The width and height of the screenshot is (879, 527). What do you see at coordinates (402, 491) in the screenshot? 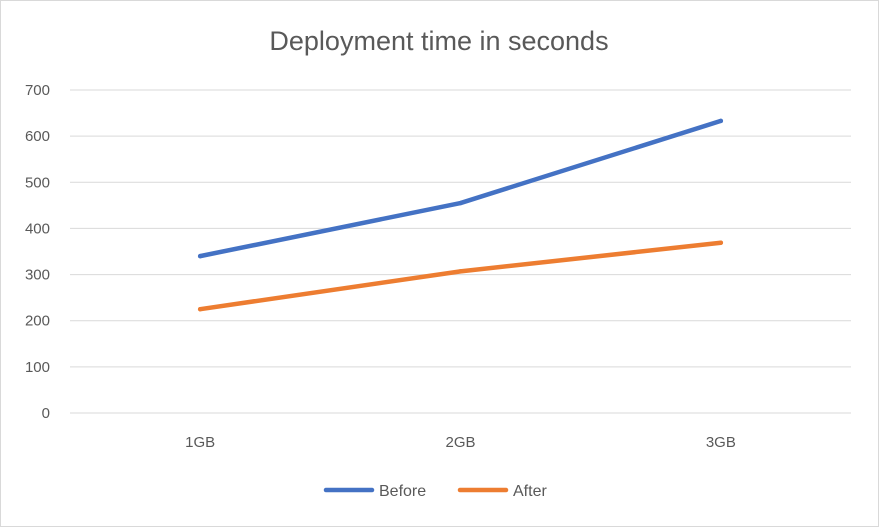
I see `legend-label-before: Before` at bounding box center [402, 491].